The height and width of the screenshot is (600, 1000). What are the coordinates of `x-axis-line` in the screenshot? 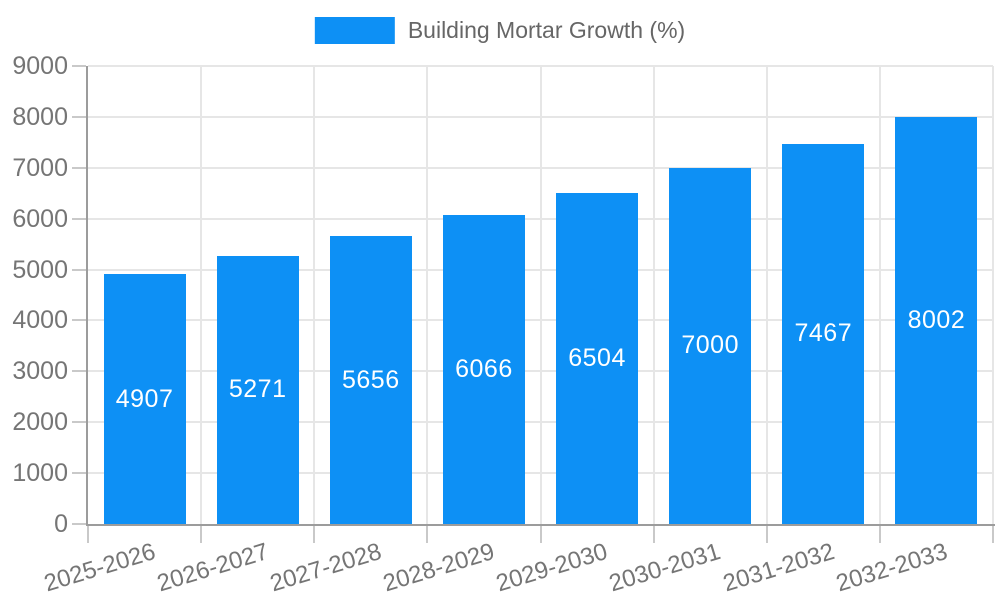 It's located at (540, 525).